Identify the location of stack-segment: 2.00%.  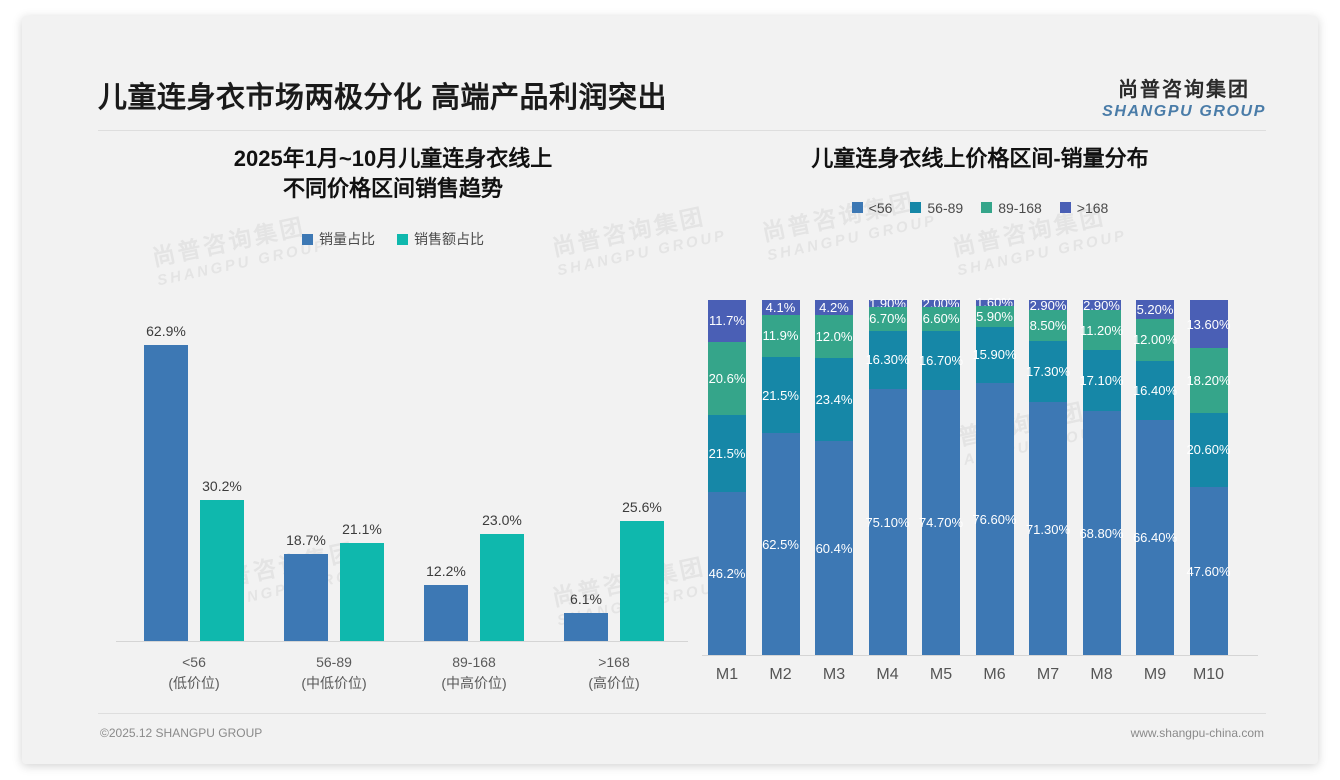
(941, 303).